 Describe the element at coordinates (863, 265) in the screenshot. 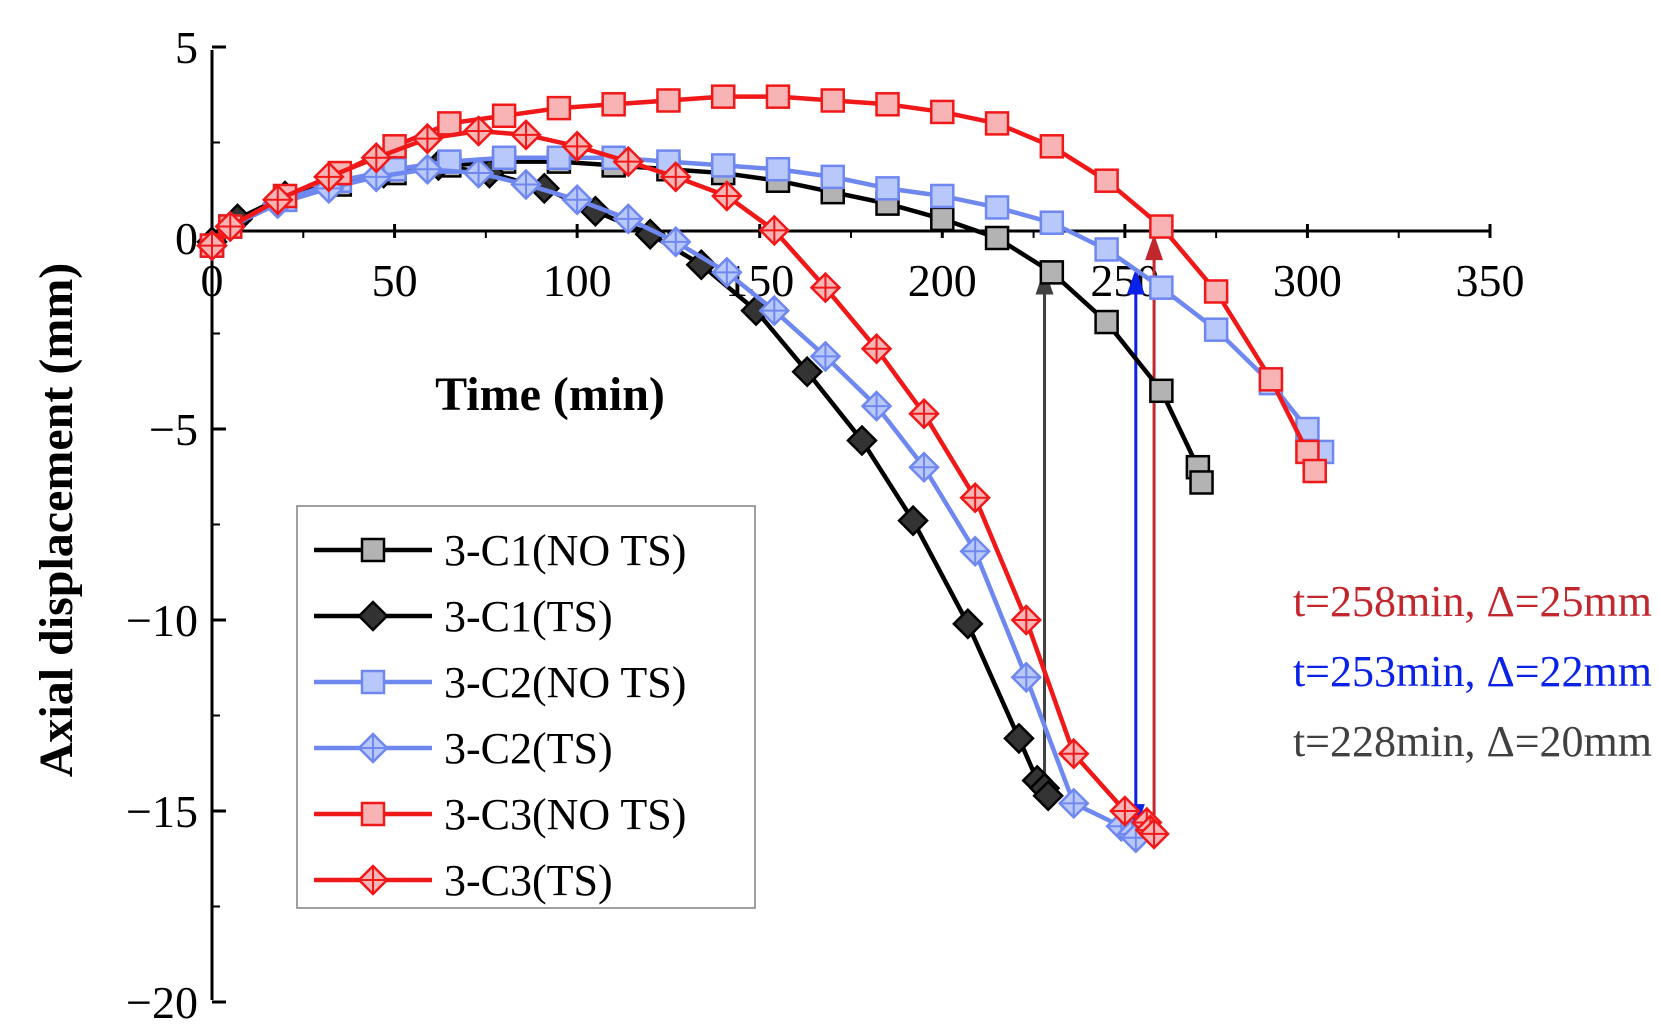

I see `x-ticks: 0 50 100 150 200 250 300 350` at that location.